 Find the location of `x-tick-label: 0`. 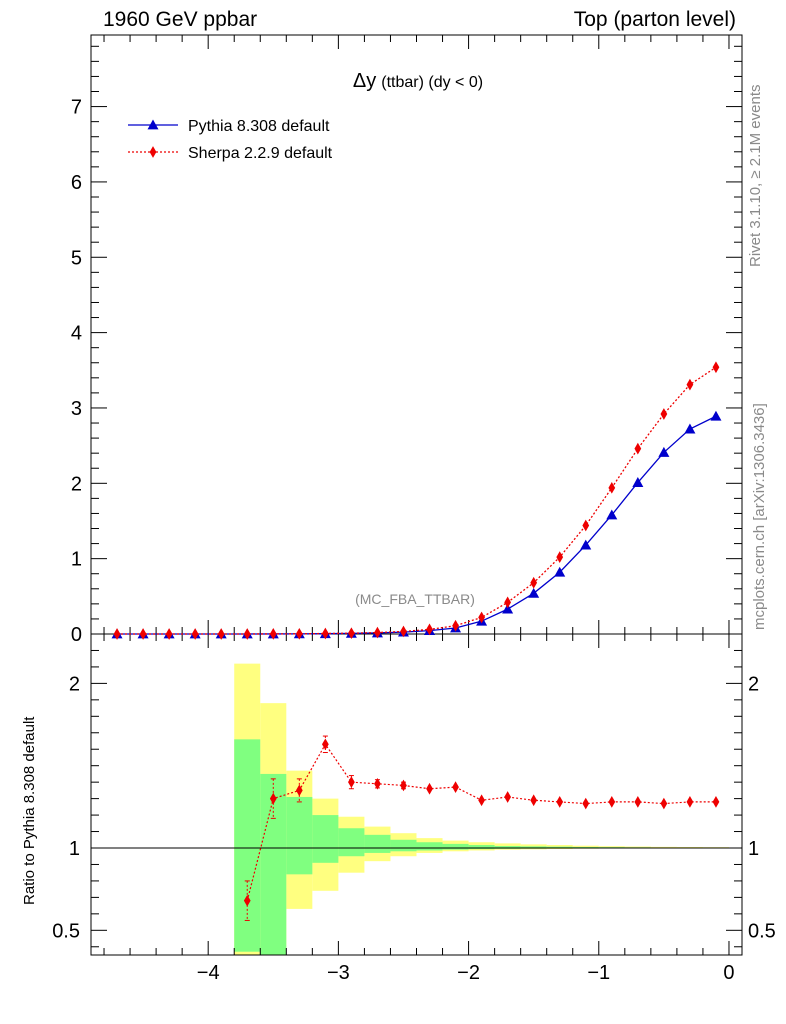

x-tick-label: 0 is located at coordinates (728, 973).